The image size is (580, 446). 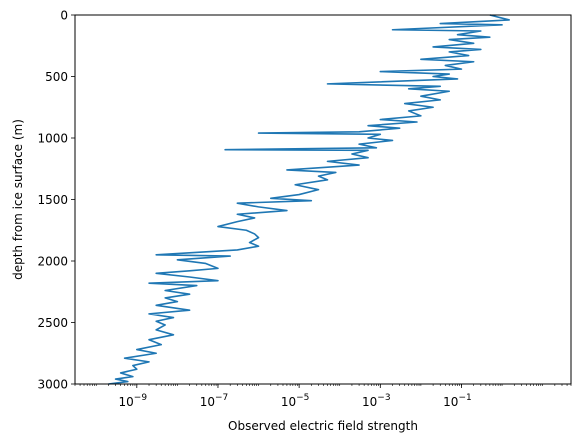 What do you see at coordinates (214, 401) in the screenshot?
I see `x-tick-label: 10⁻⁷` at bounding box center [214, 401].